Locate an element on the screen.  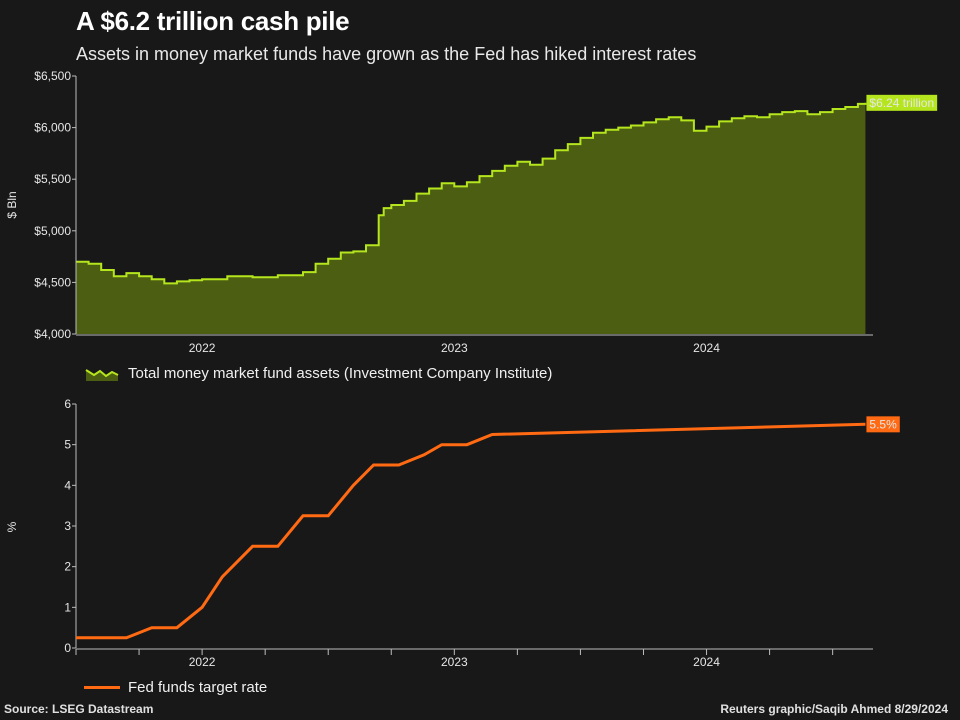
y-tick-label: $5,000 is located at coordinates (52, 231).